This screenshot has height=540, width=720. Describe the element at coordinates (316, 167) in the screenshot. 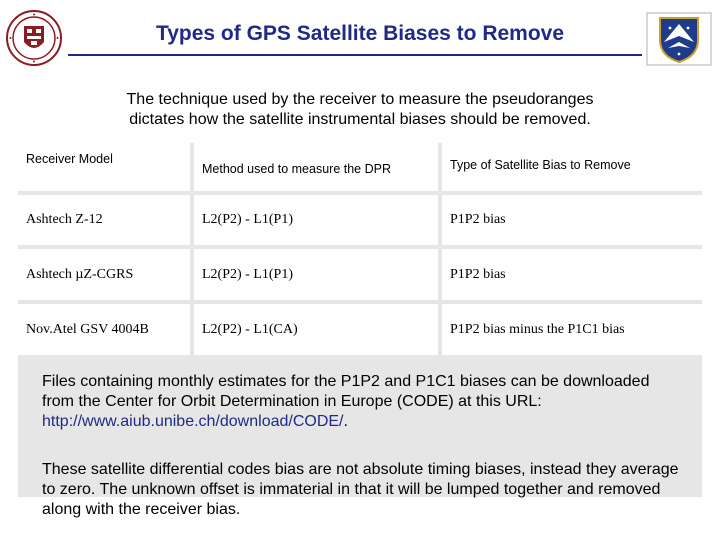

I see `table-header-method: Method used to measure the DPR` at that location.